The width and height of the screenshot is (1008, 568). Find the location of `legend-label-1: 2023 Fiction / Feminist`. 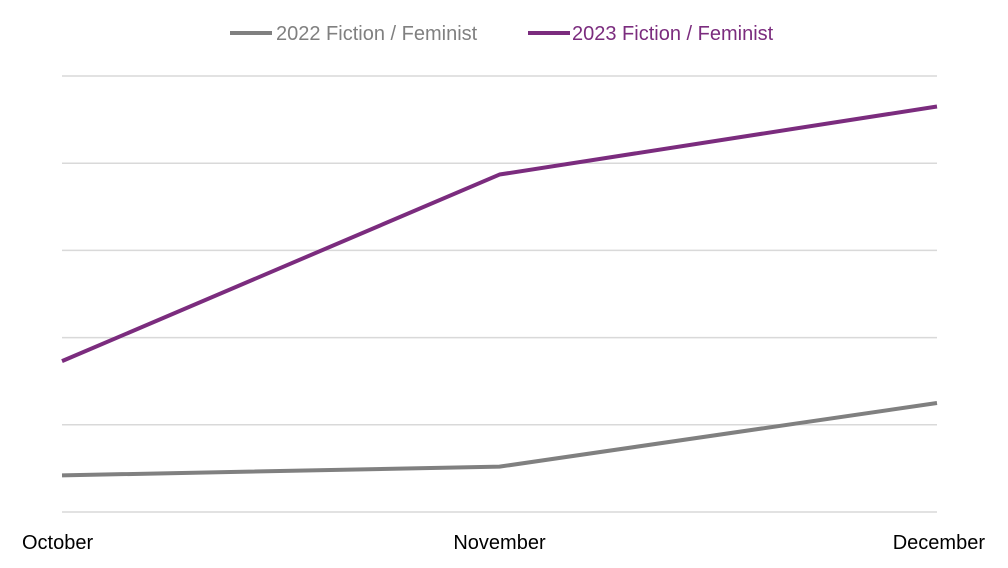

legend-label-1: 2023 Fiction / Feminist is located at coordinates (673, 34).